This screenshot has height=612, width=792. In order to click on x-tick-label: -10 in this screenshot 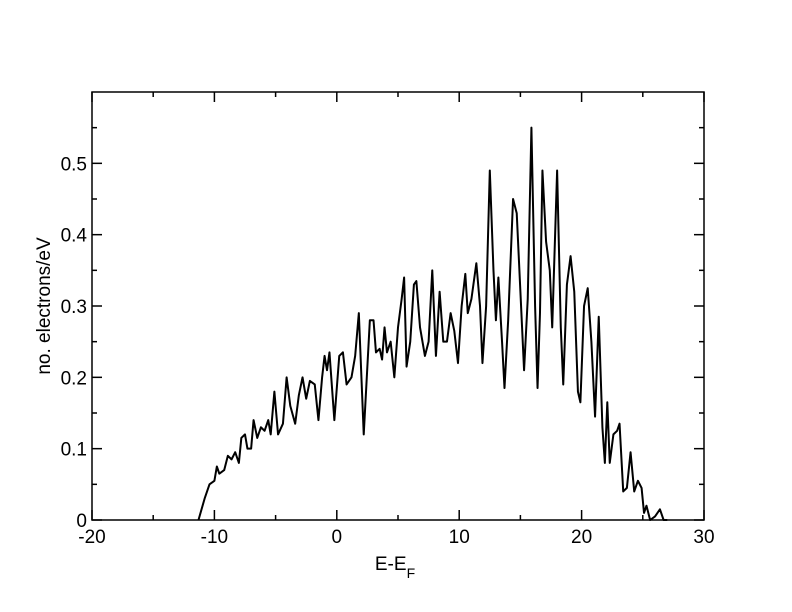, I will do `click(214, 537)`.